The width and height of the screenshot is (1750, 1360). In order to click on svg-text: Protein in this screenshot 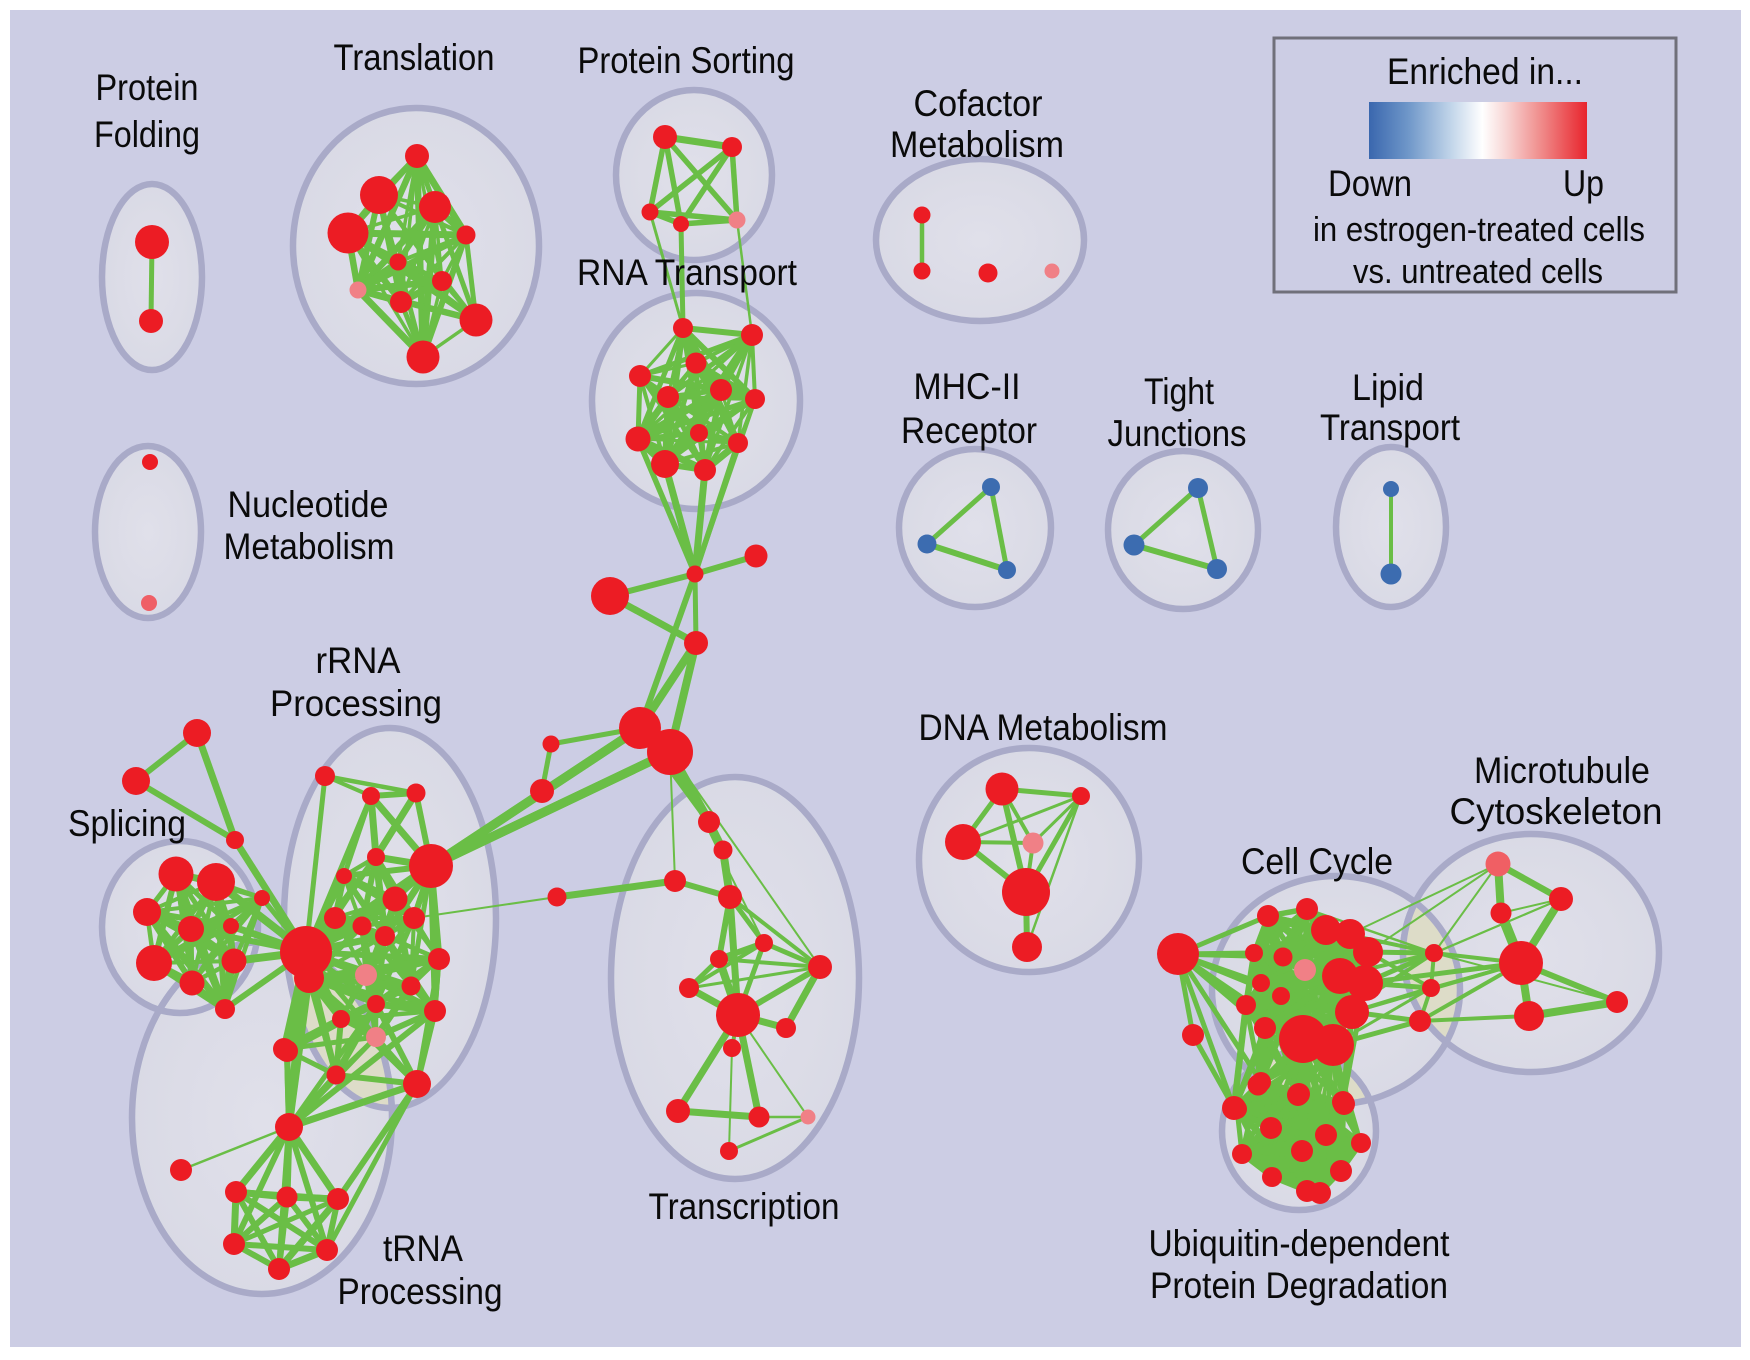, I will do `click(147, 87)`.